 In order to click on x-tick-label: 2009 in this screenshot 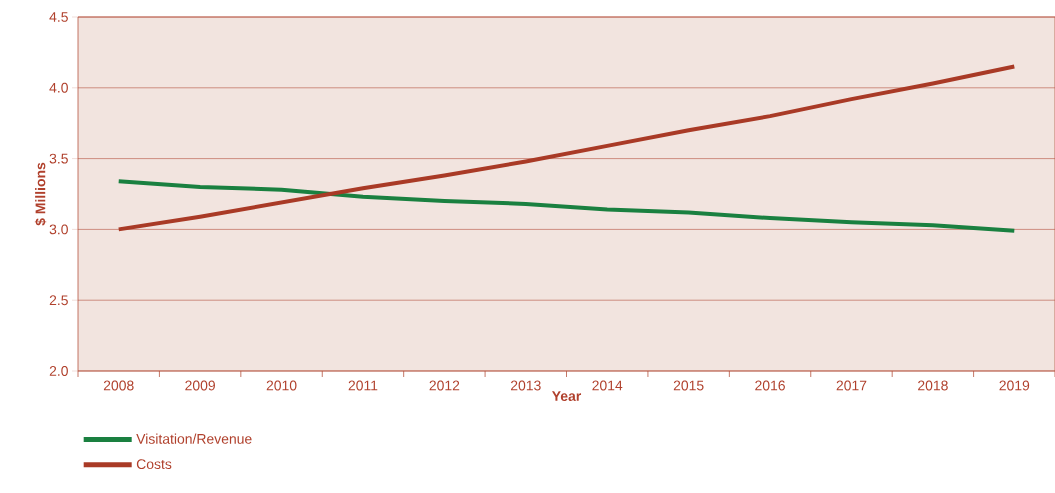, I will do `click(200, 385)`.